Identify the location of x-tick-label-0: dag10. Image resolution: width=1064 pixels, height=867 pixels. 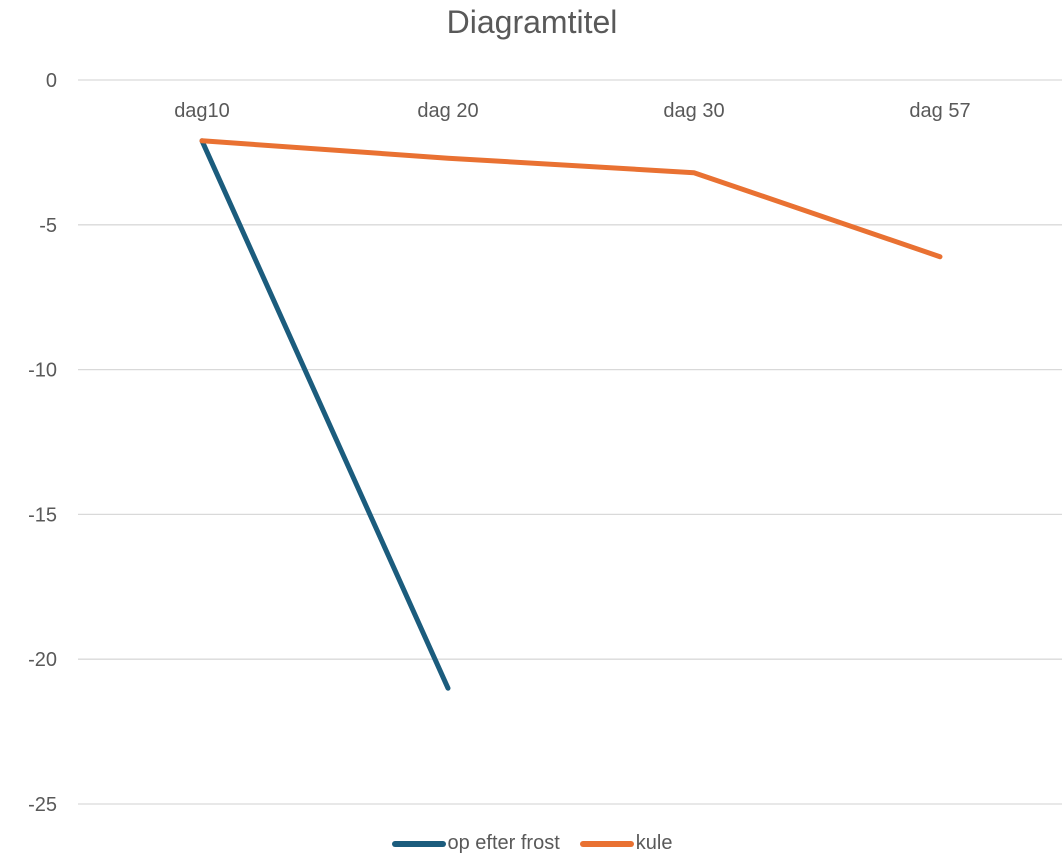
(202, 111).